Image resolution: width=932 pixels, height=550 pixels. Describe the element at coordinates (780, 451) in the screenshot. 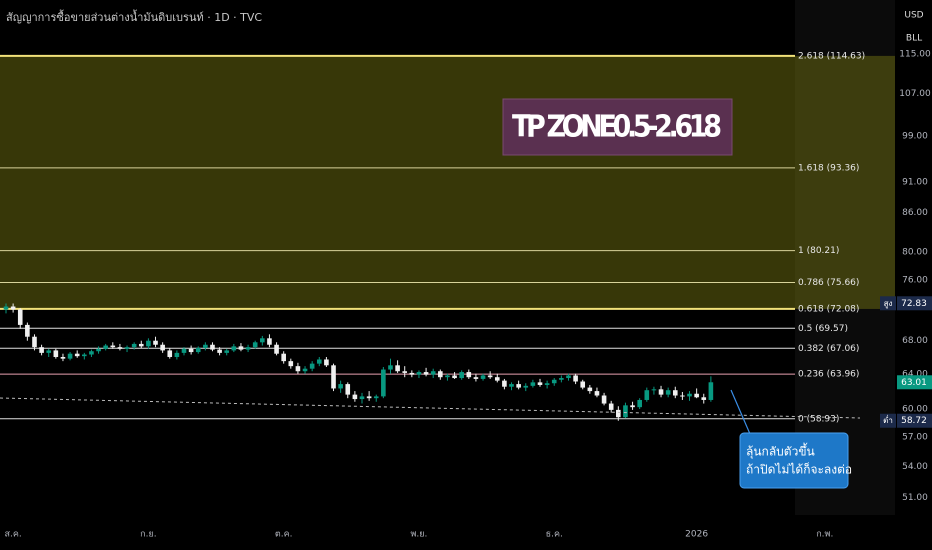

I see `callout-line: ลุ้นกลับตัวขึ้น` at that location.